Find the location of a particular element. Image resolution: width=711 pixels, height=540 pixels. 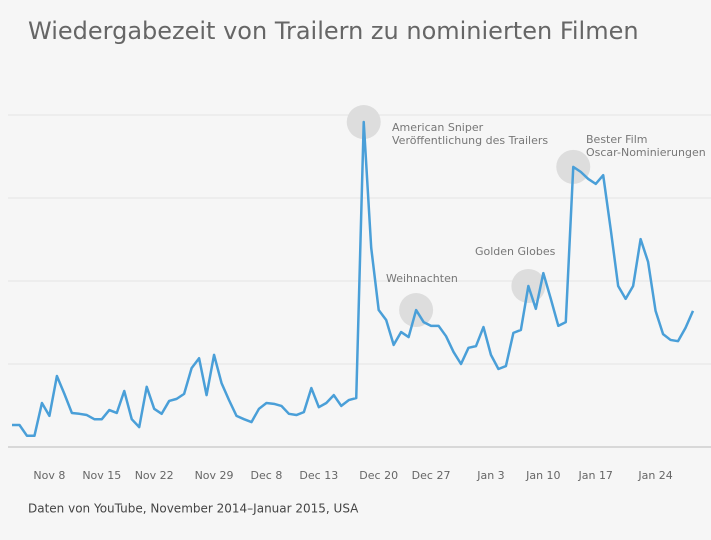

annotation: Veröffentlichung des Trailers is located at coordinates (470, 140).